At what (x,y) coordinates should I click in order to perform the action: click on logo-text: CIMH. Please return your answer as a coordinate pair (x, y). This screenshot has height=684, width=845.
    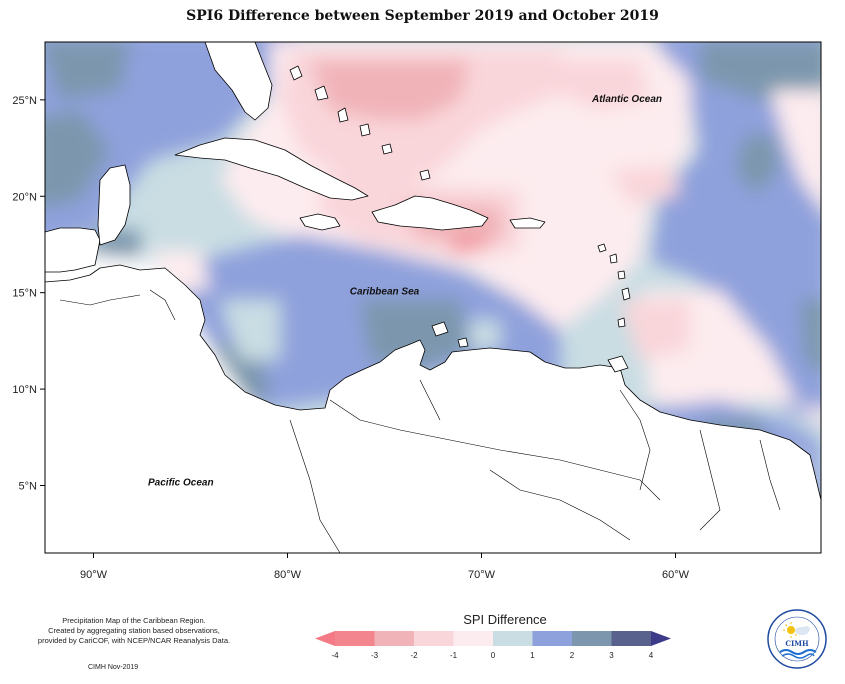
    Looking at the image, I should click on (797, 643).